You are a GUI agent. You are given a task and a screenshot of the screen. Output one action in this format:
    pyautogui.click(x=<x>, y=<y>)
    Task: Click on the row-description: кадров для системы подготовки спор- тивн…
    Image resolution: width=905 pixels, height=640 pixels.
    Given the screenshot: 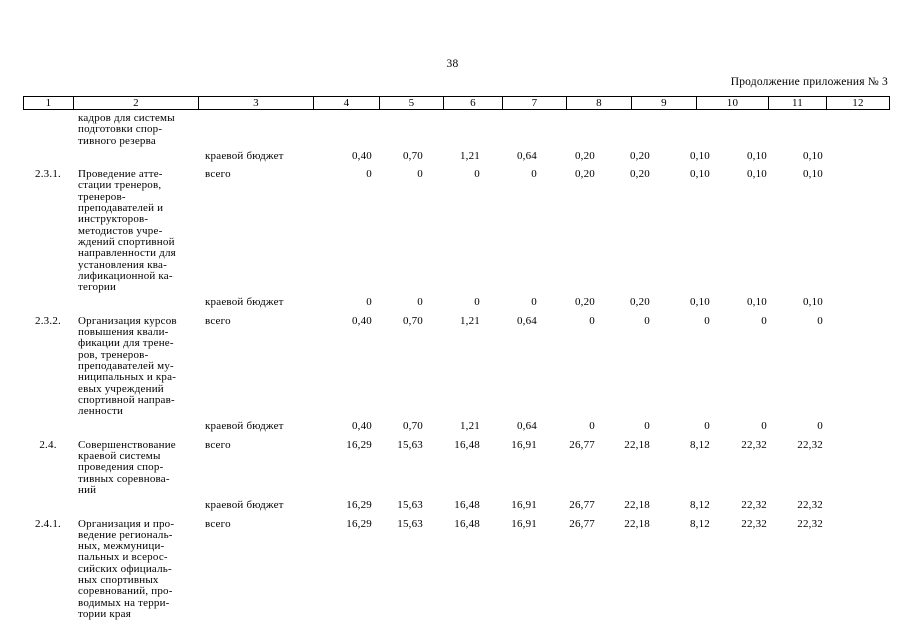 What is the action you would take?
    pyautogui.click(x=126, y=129)
    